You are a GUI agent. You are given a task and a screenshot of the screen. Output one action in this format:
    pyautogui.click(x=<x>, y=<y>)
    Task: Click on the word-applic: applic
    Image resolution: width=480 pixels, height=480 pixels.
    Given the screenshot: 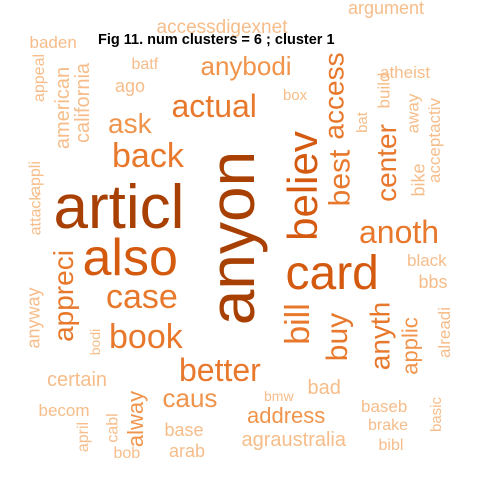 What is the action you would take?
    pyautogui.click(x=410, y=346)
    